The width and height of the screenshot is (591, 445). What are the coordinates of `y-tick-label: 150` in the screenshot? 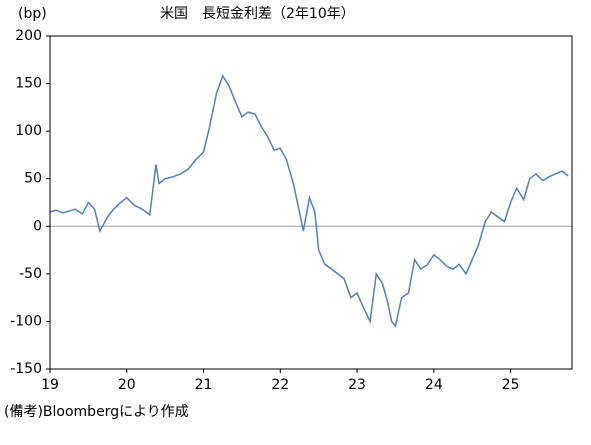 It's located at (28, 84).